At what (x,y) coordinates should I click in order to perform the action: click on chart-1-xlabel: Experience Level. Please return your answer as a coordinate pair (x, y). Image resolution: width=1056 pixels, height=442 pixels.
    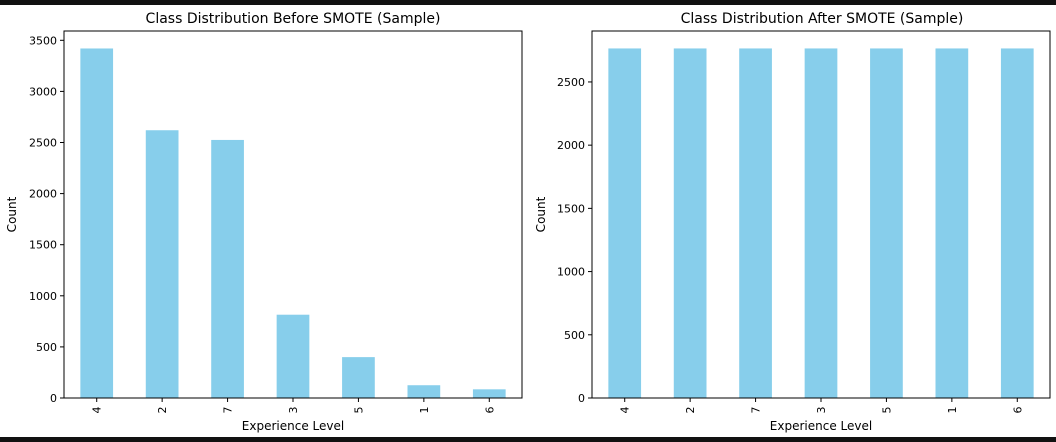
    Looking at the image, I should click on (293, 426).